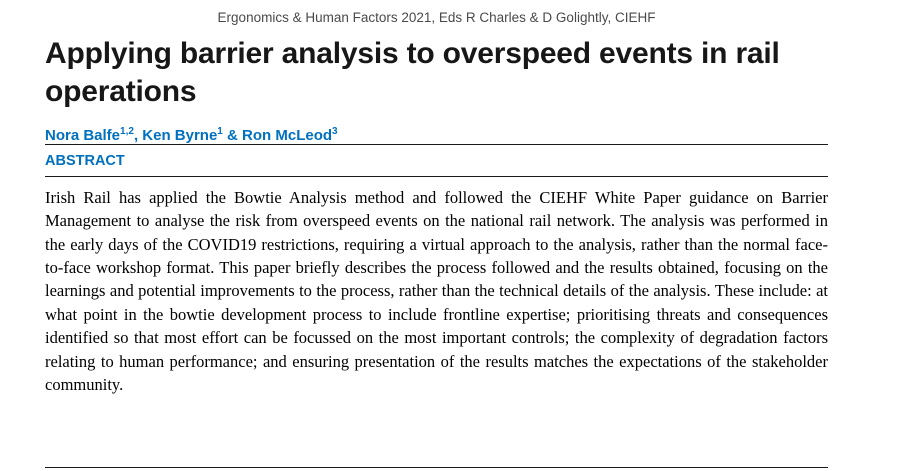  What do you see at coordinates (85, 160) in the screenshot?
I see `abstract-heading: ABSTRACT` at bounding box center [85, 160].